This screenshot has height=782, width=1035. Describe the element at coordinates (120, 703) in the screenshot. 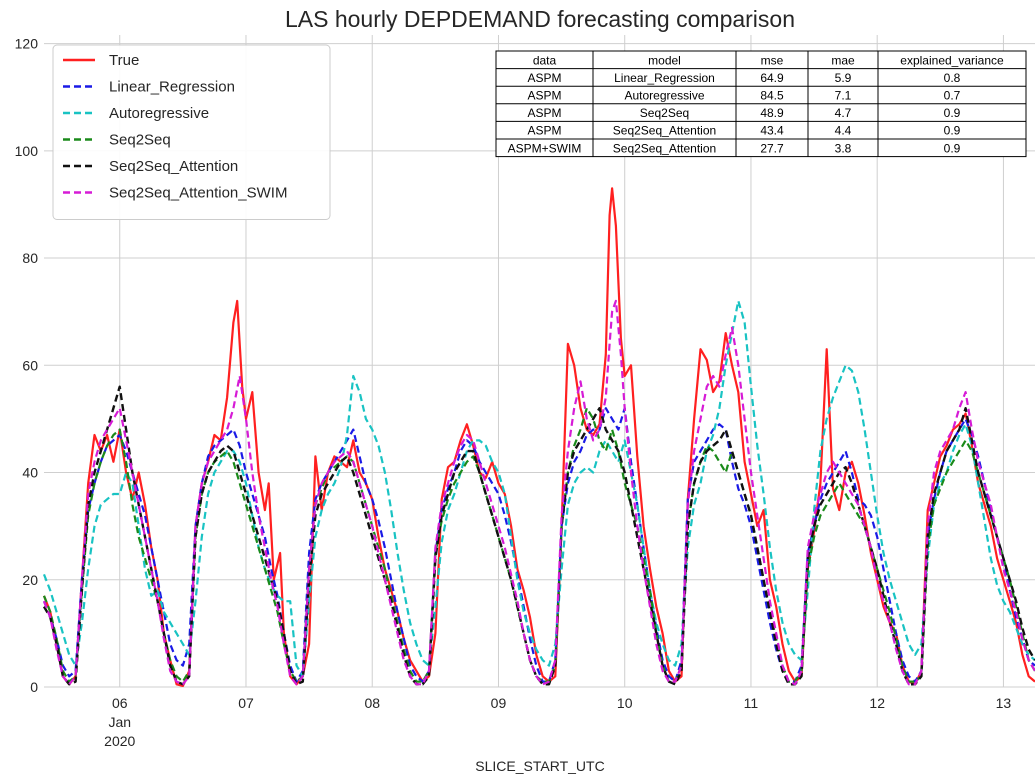

I see `x-tick-label: 06` at that location.